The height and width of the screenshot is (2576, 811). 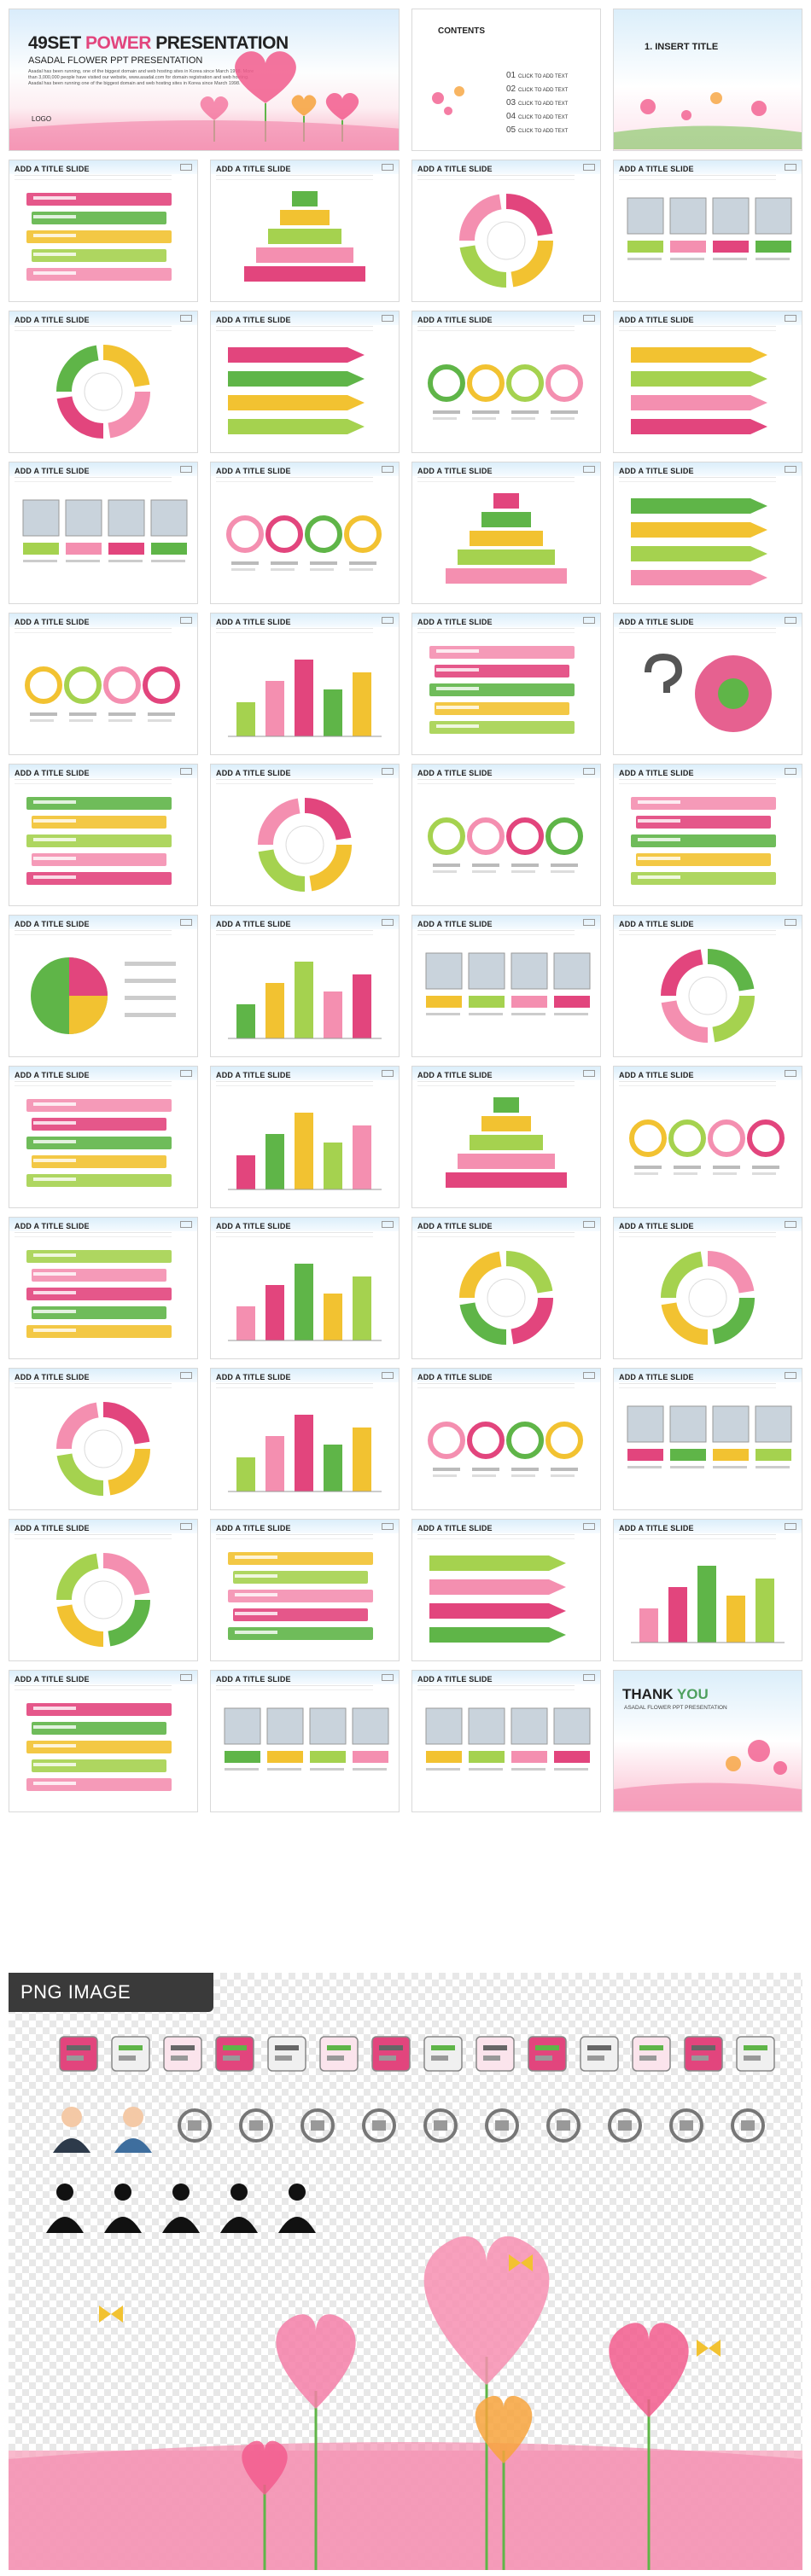 I want to click on template-slide-21: ADD A TITLE SLIDE, so click(x=305, y=835).